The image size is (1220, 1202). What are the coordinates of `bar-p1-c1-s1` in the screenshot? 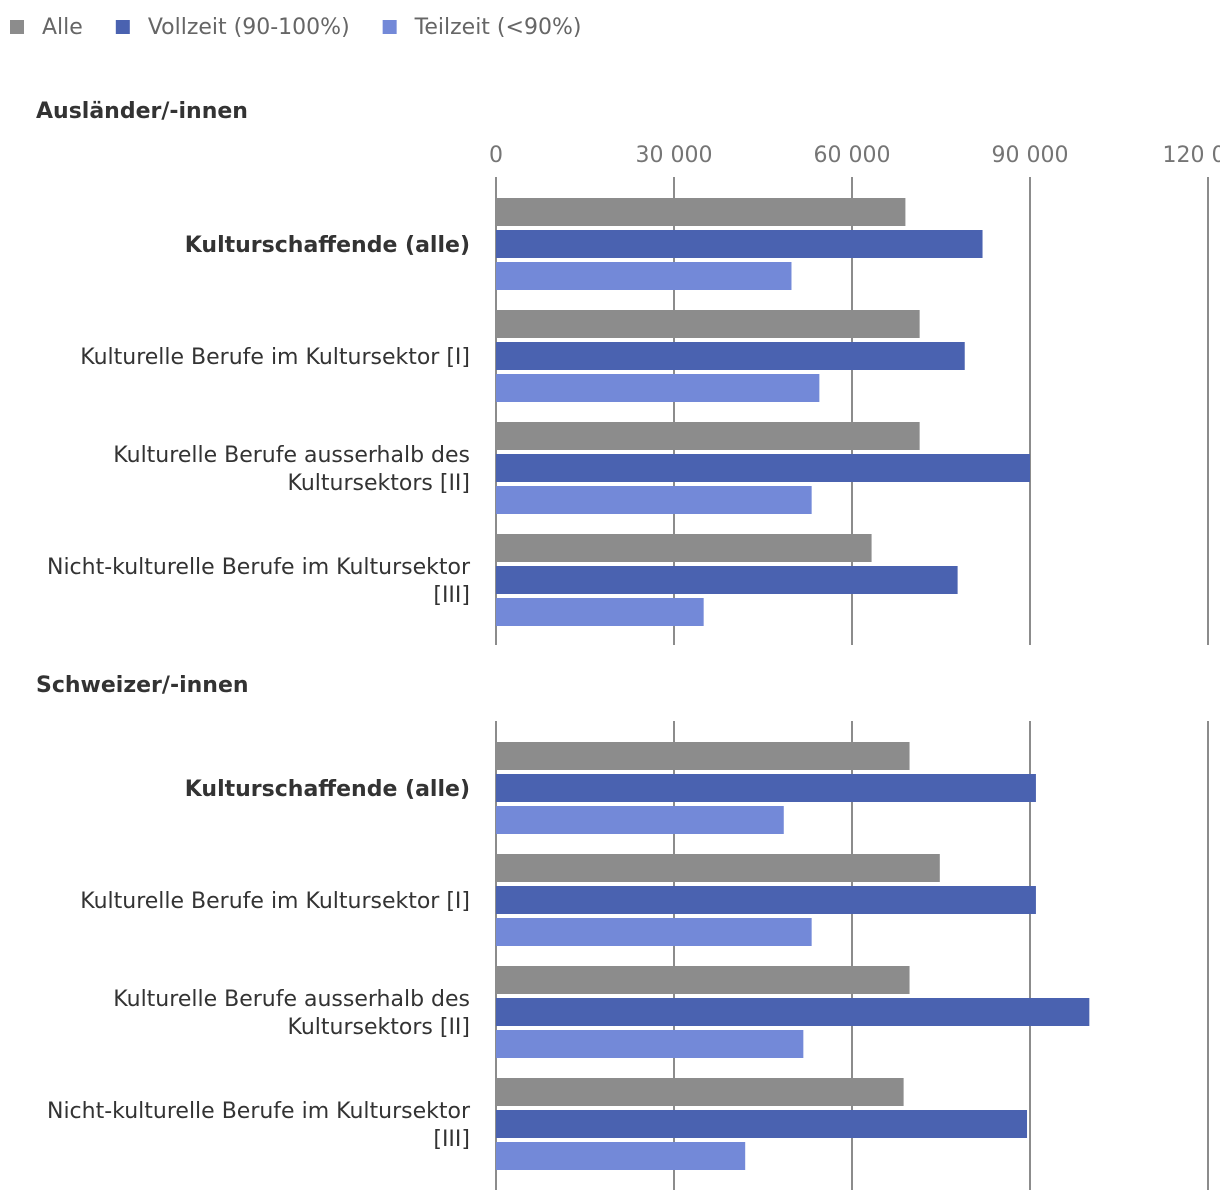 It's located at (701, 212).